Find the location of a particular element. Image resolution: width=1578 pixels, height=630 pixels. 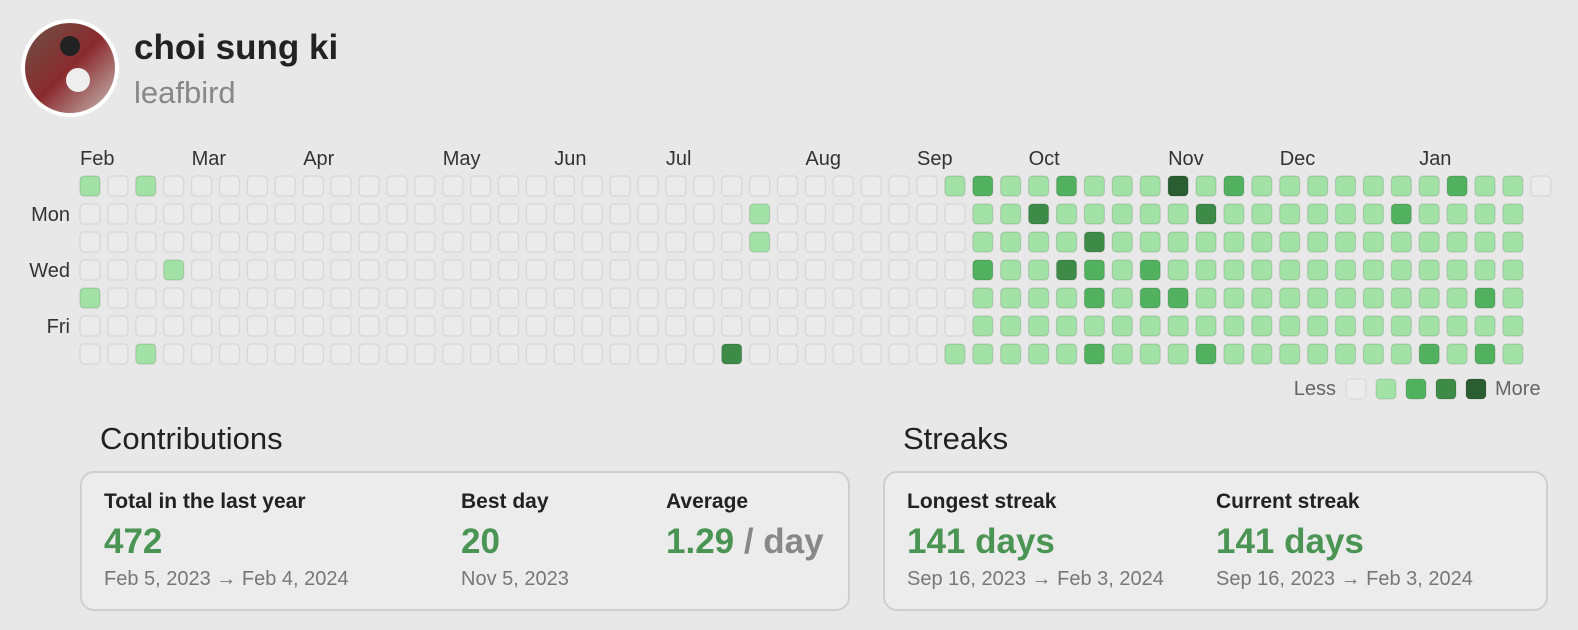

stat-unit: / day is located at coordinates (783, 541).